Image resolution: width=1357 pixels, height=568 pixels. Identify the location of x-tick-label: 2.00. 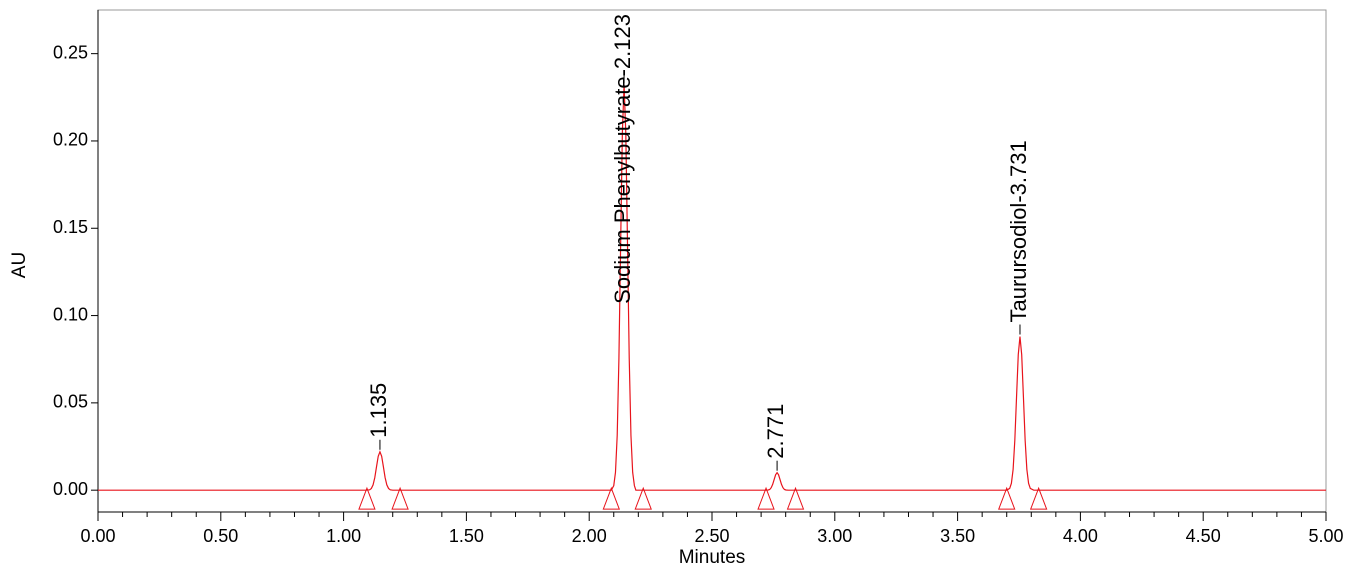
(589, 536).